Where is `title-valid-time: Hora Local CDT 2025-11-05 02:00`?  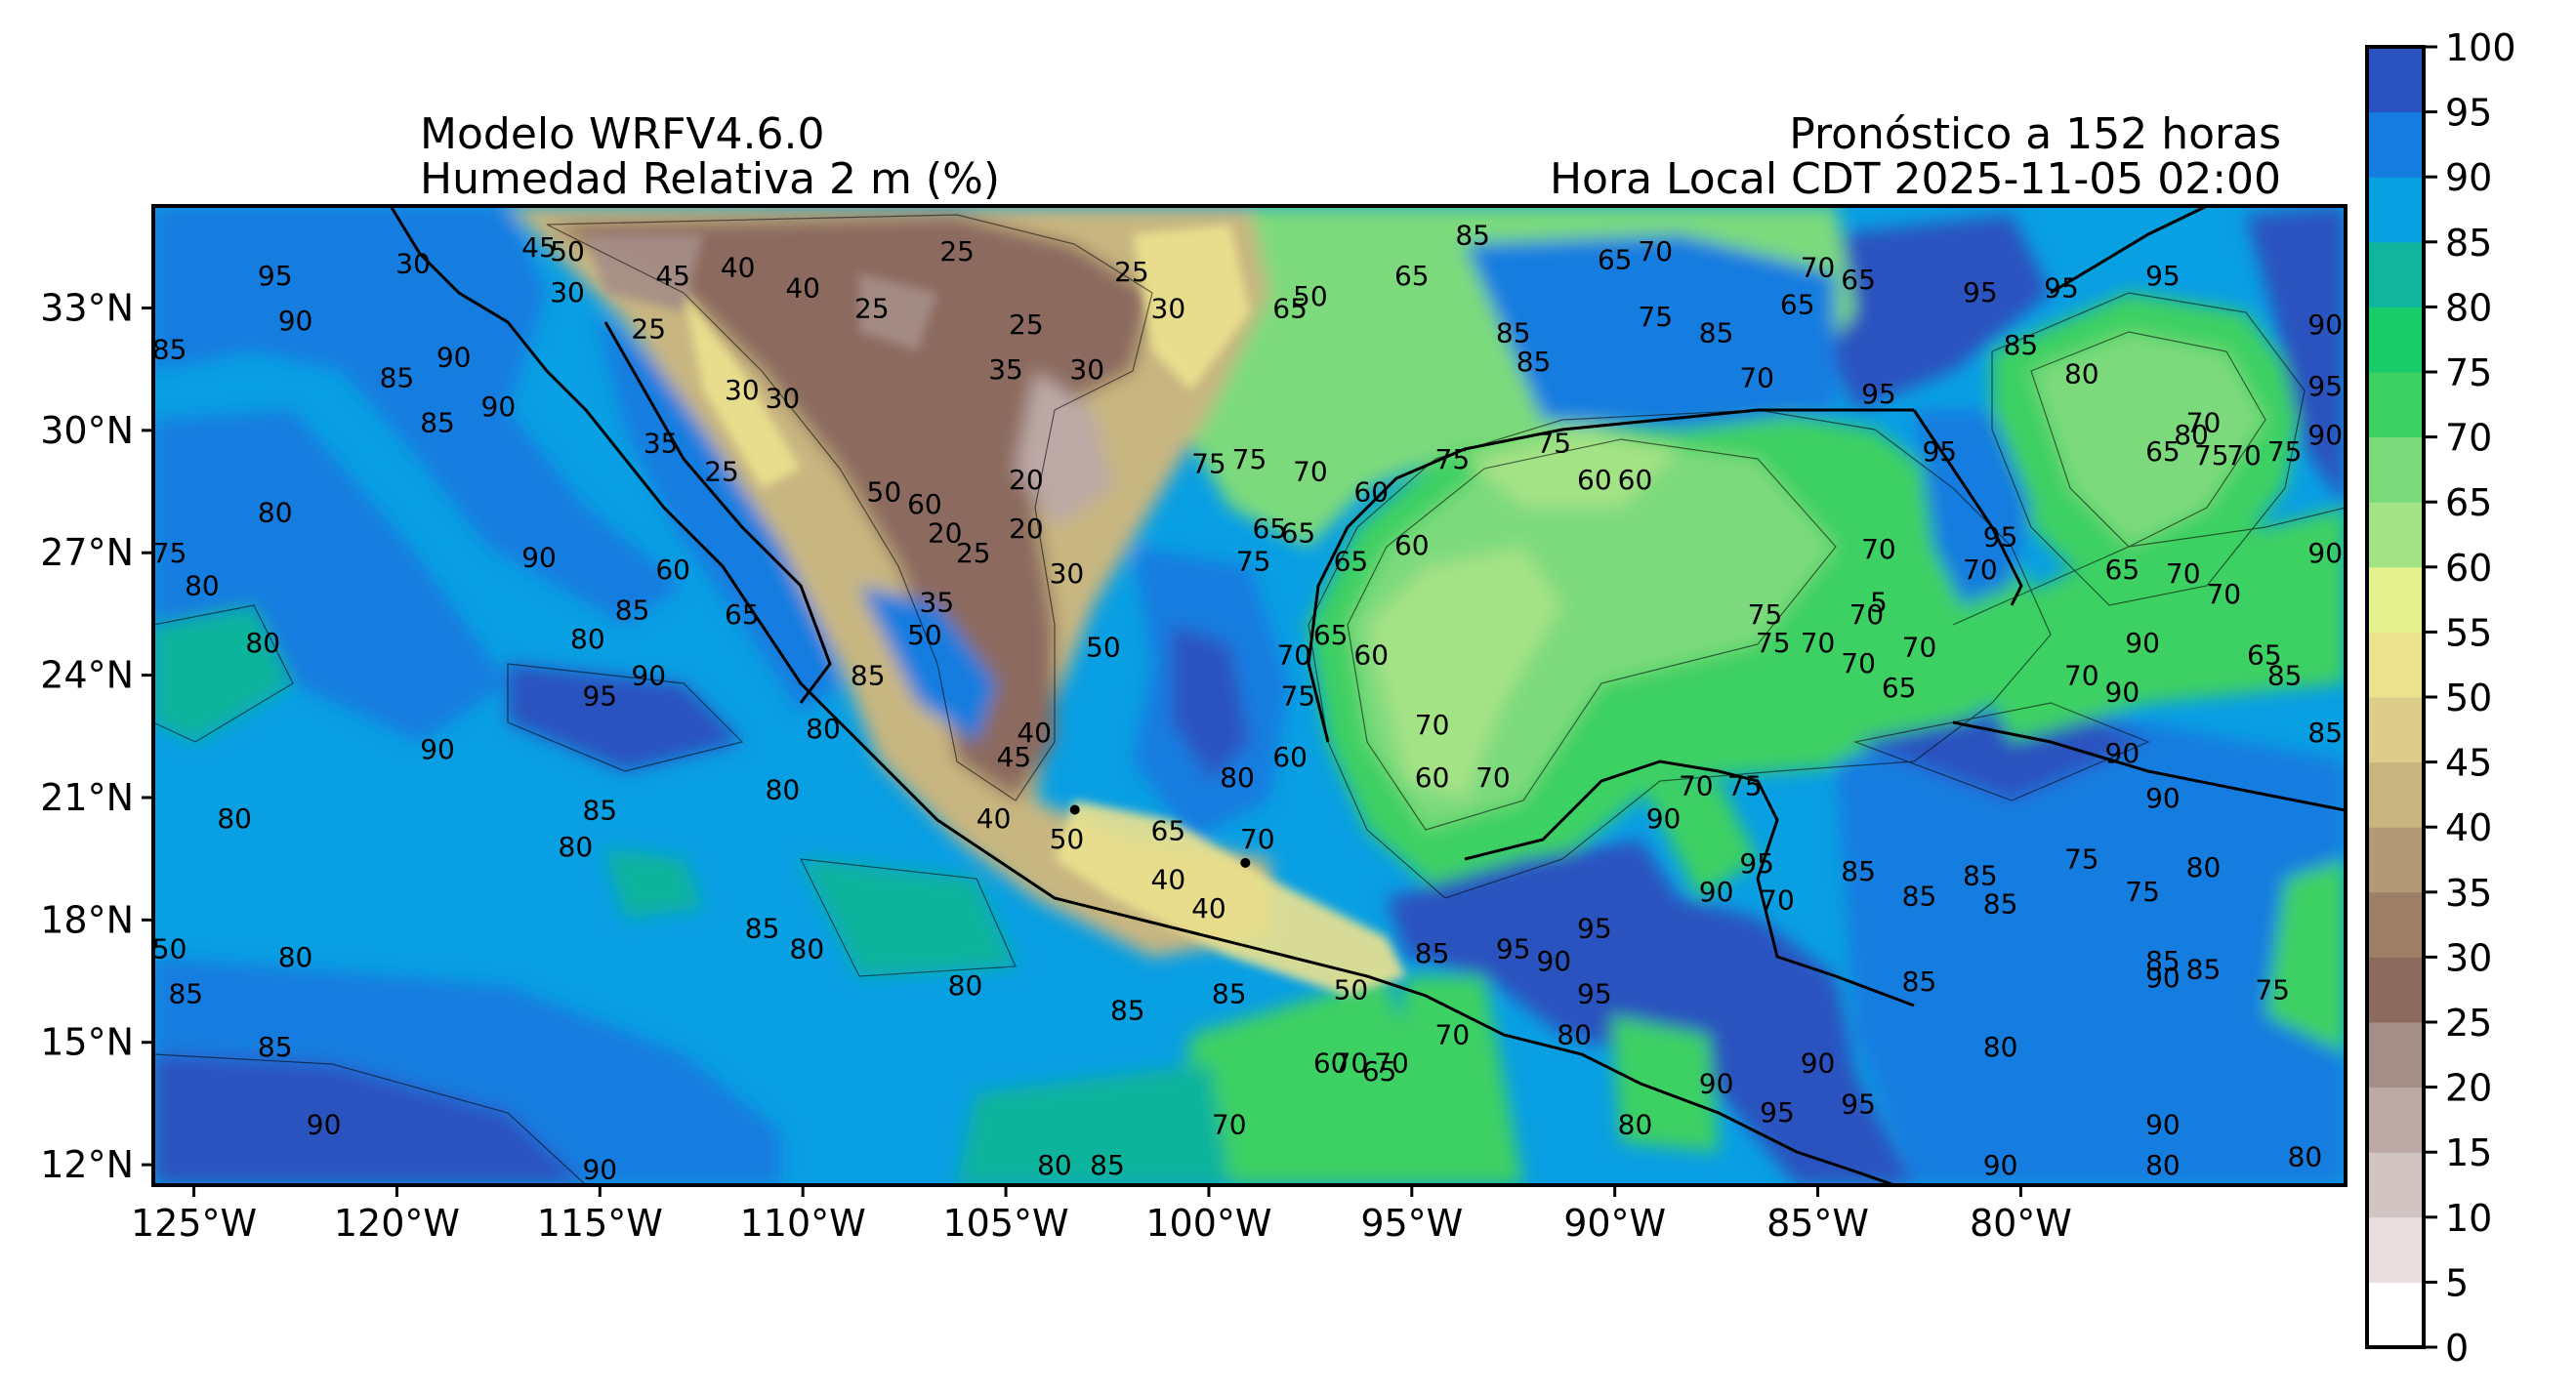
title-valid-time: Hora Local CDT 2025-11-05 02:00 is located at coordinates (1915, 179).